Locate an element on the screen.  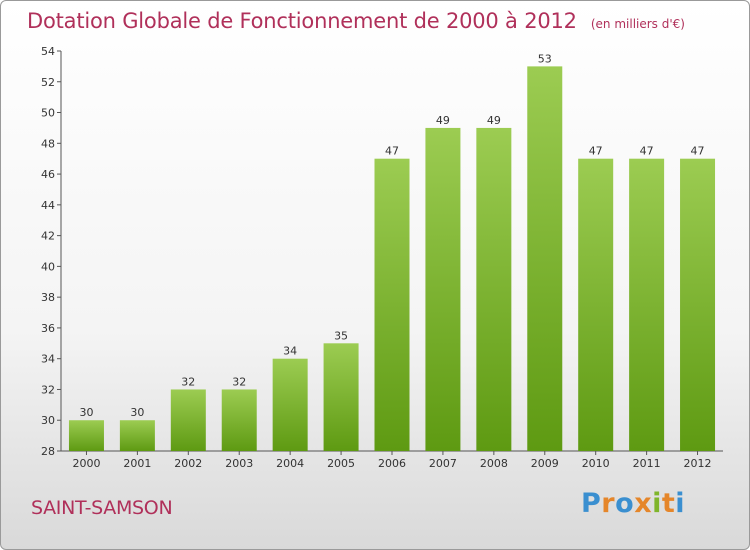
bar-2007 is located at coordinates (443, 289).